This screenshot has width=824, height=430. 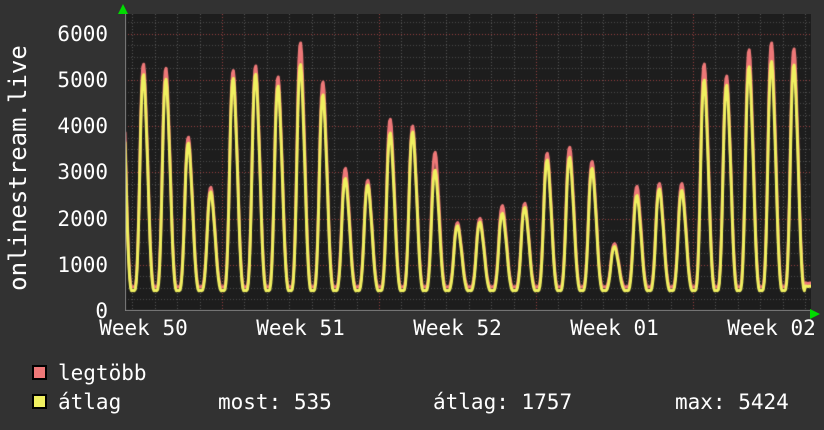 What do you see at coordinates (102, 373) in the screenshot?
I see `legend-label-legtobb: legtöbb` at bounding box center [102, 373].